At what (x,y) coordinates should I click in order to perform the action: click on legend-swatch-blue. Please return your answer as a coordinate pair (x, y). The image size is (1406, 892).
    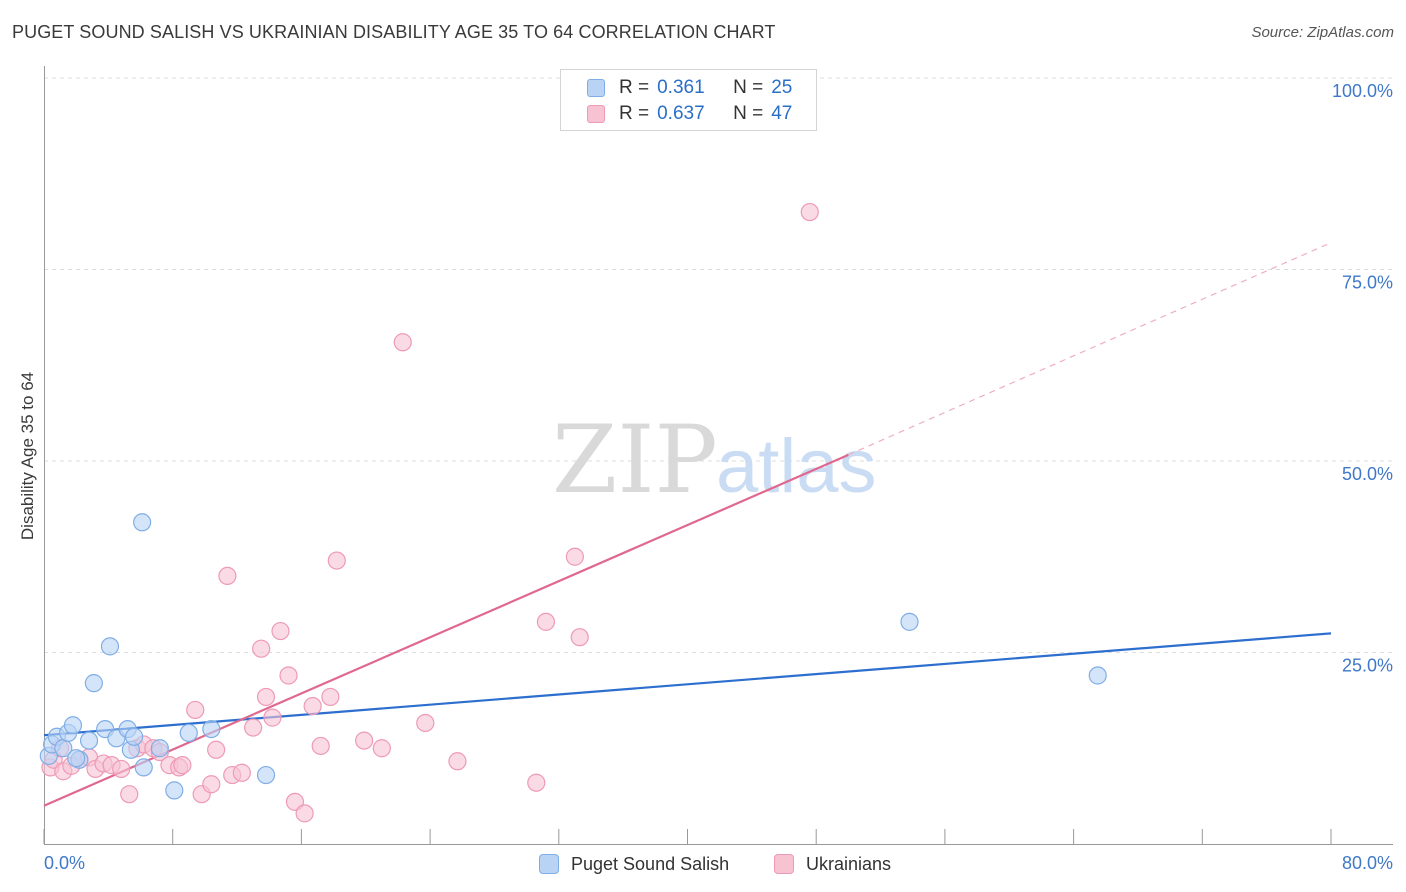
    Looking at the image, I should click on (596, 88).